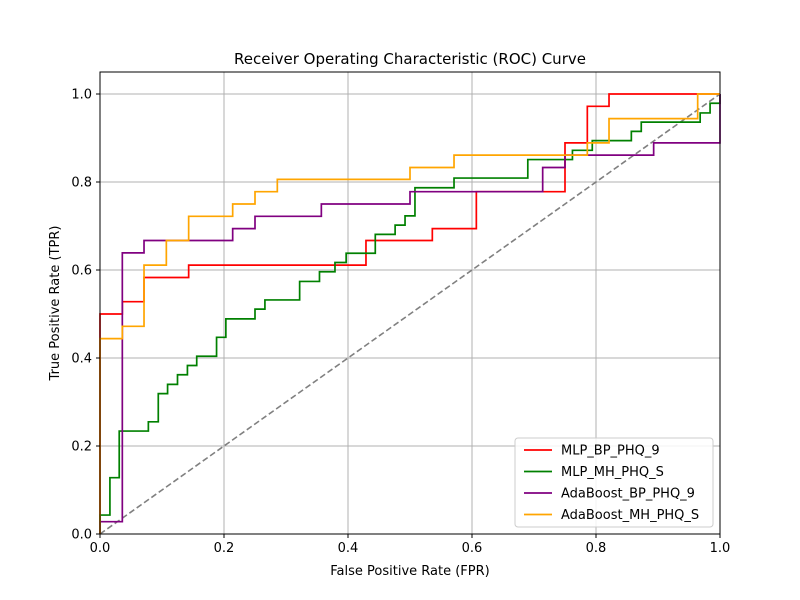  What do you see at coordinates (81, 95) in the screenshot?
I see `y-tick-label: 1.0` at bounding box center [81, 95].